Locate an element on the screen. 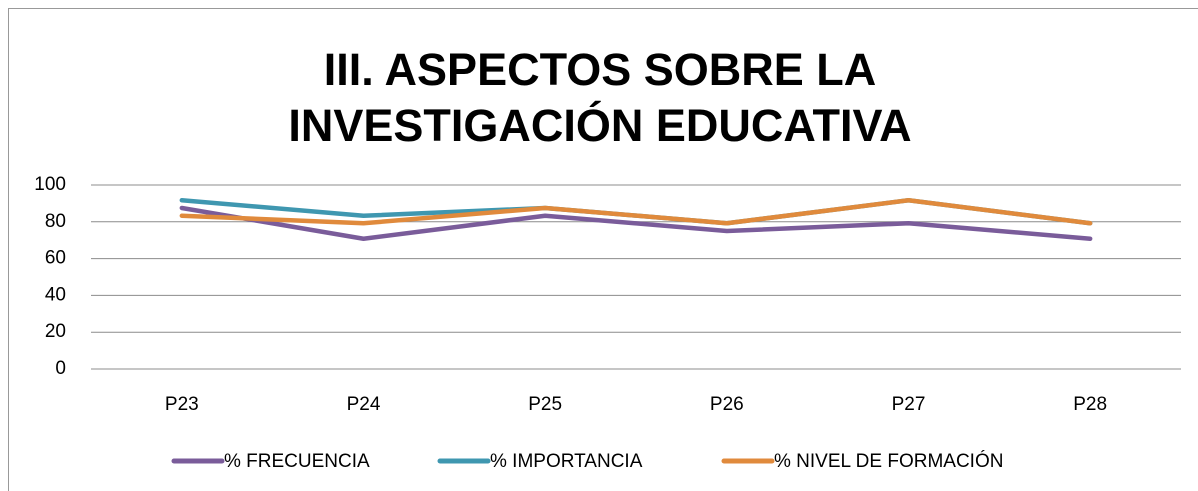  x-tick-label: P25 is located at coordinates (545, 404).